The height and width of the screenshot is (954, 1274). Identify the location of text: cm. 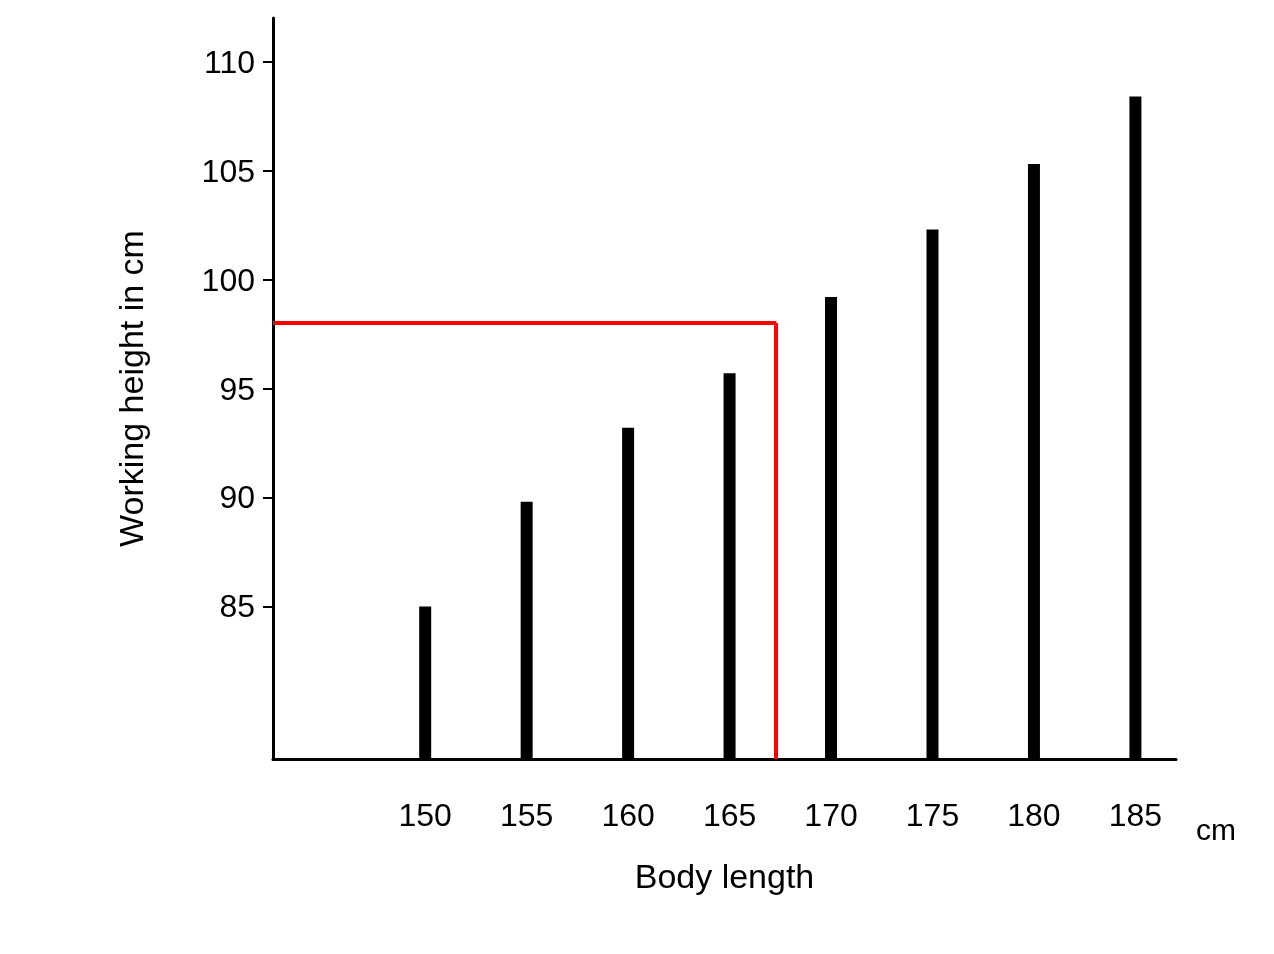
(1216, 829).